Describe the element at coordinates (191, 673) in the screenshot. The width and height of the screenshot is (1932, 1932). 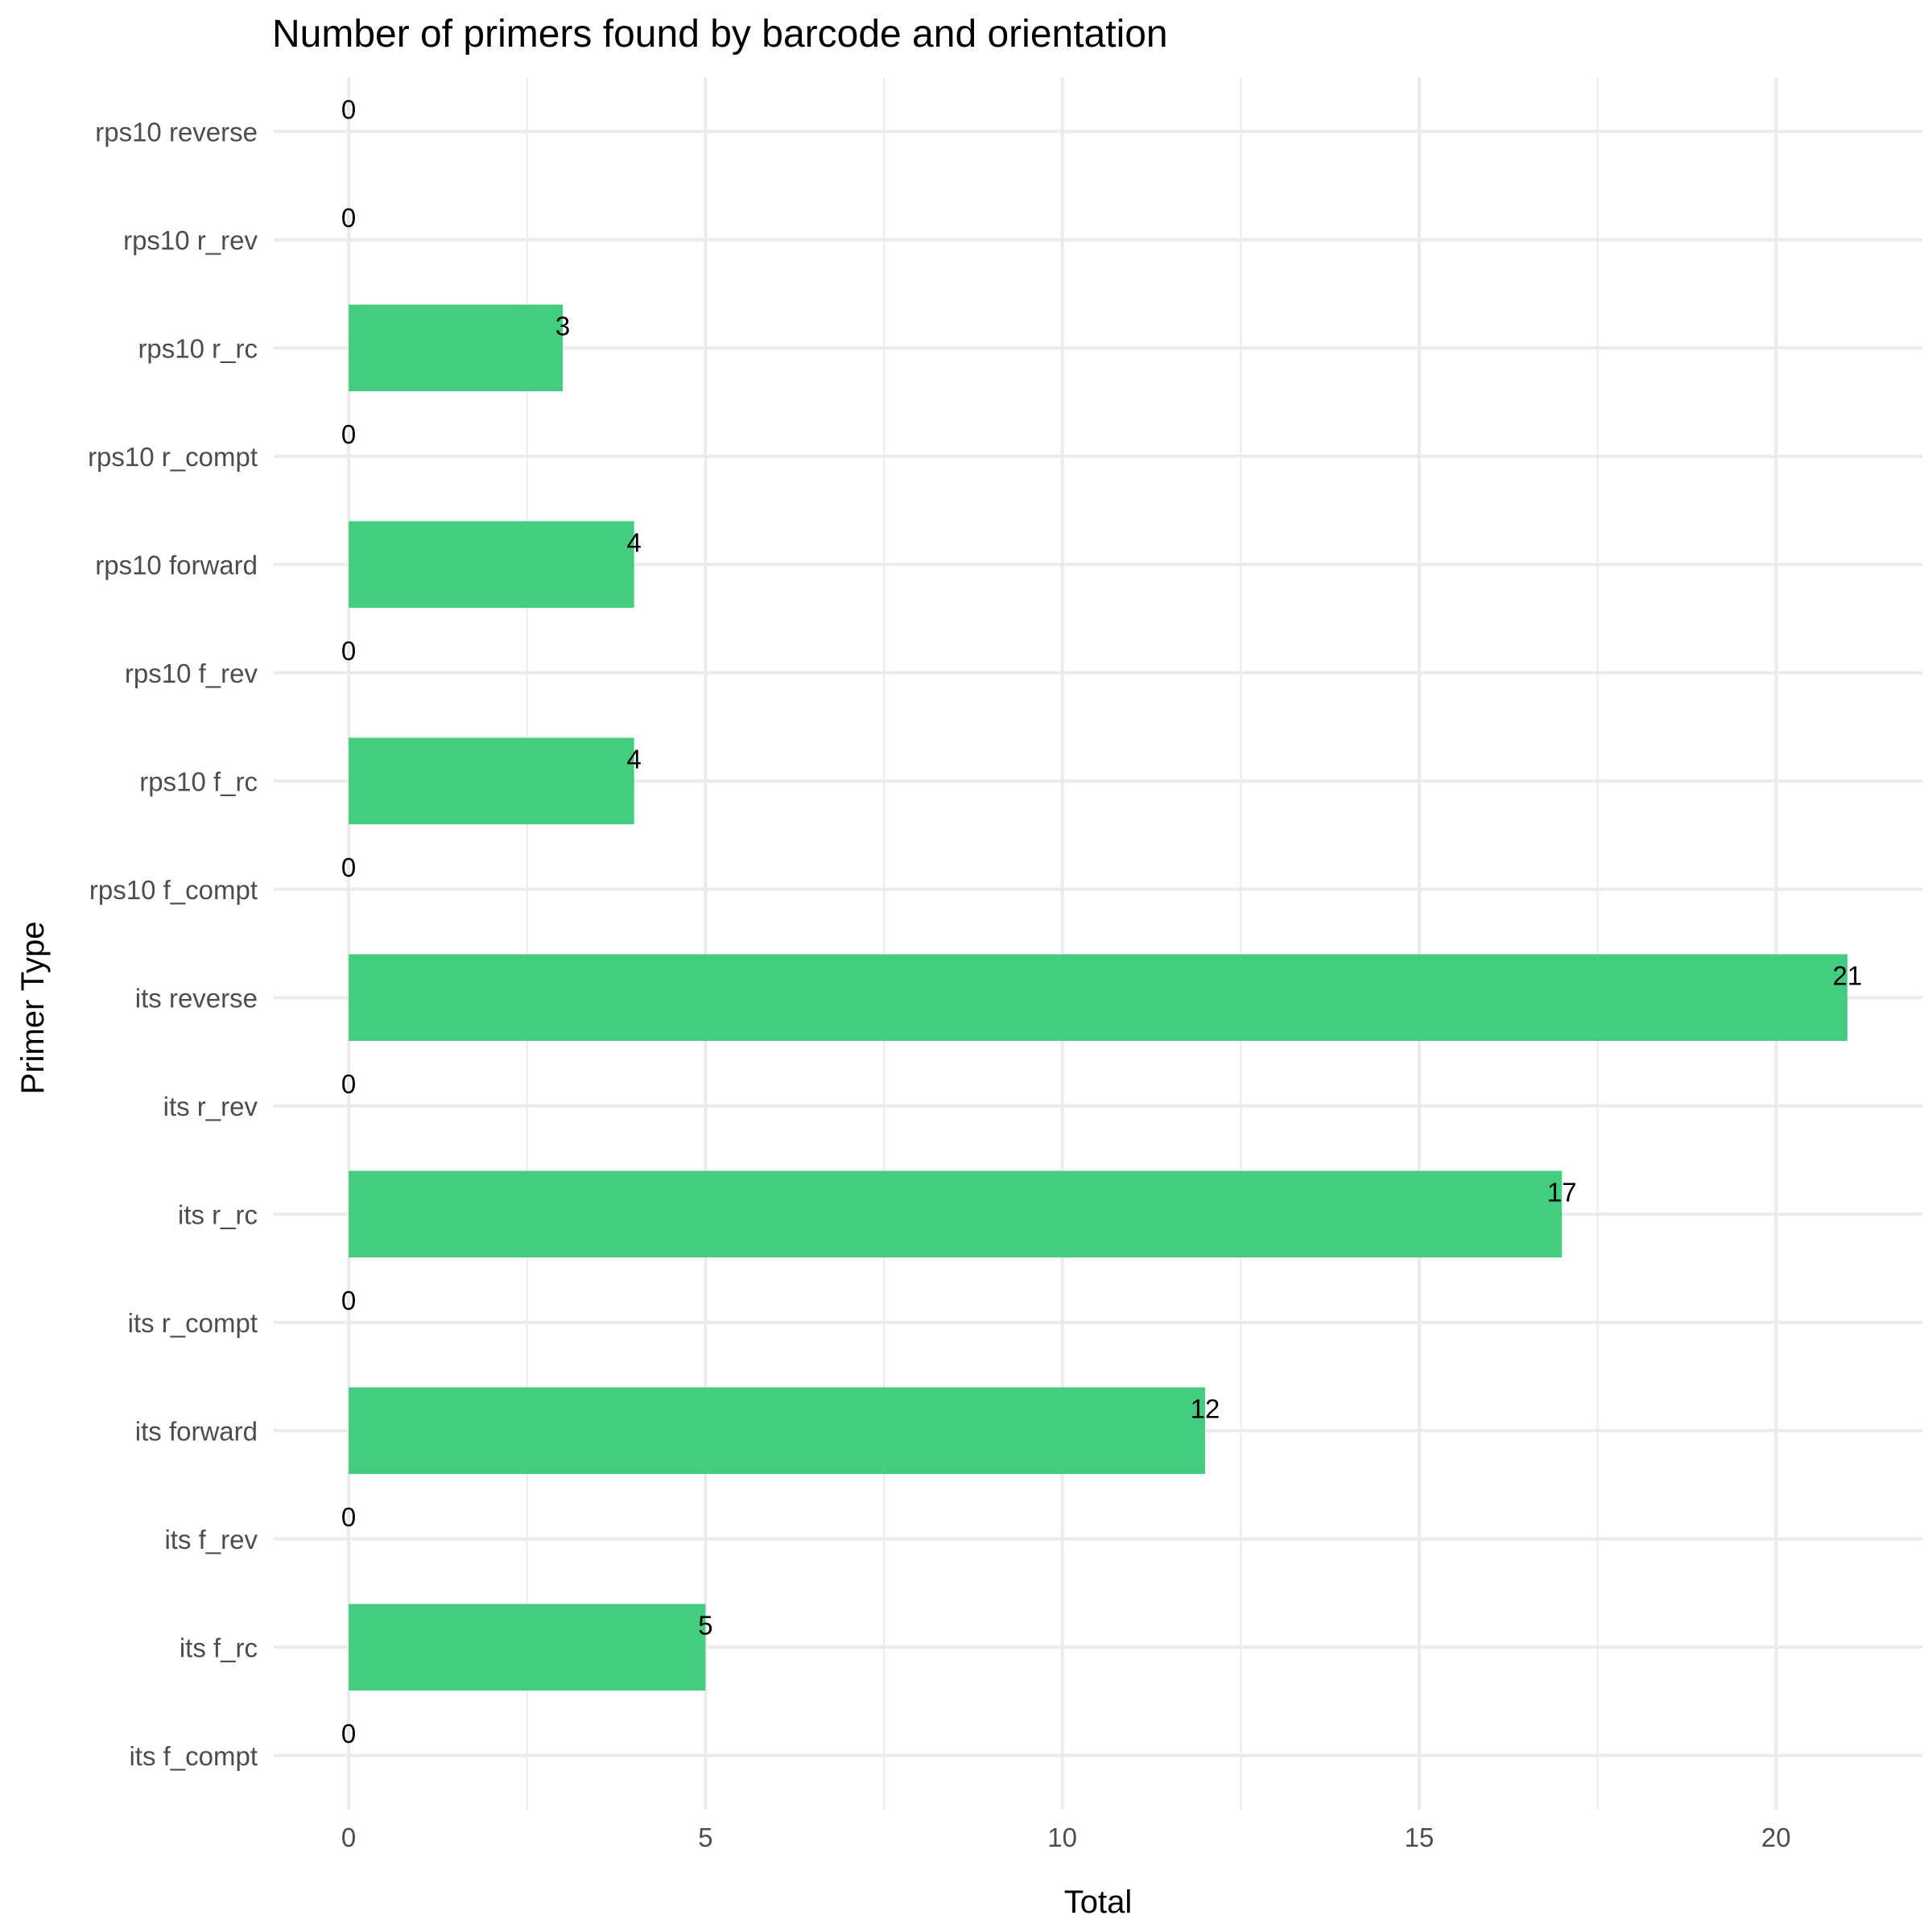
I see `y-tick-label: rps10 f_rev` at that location.